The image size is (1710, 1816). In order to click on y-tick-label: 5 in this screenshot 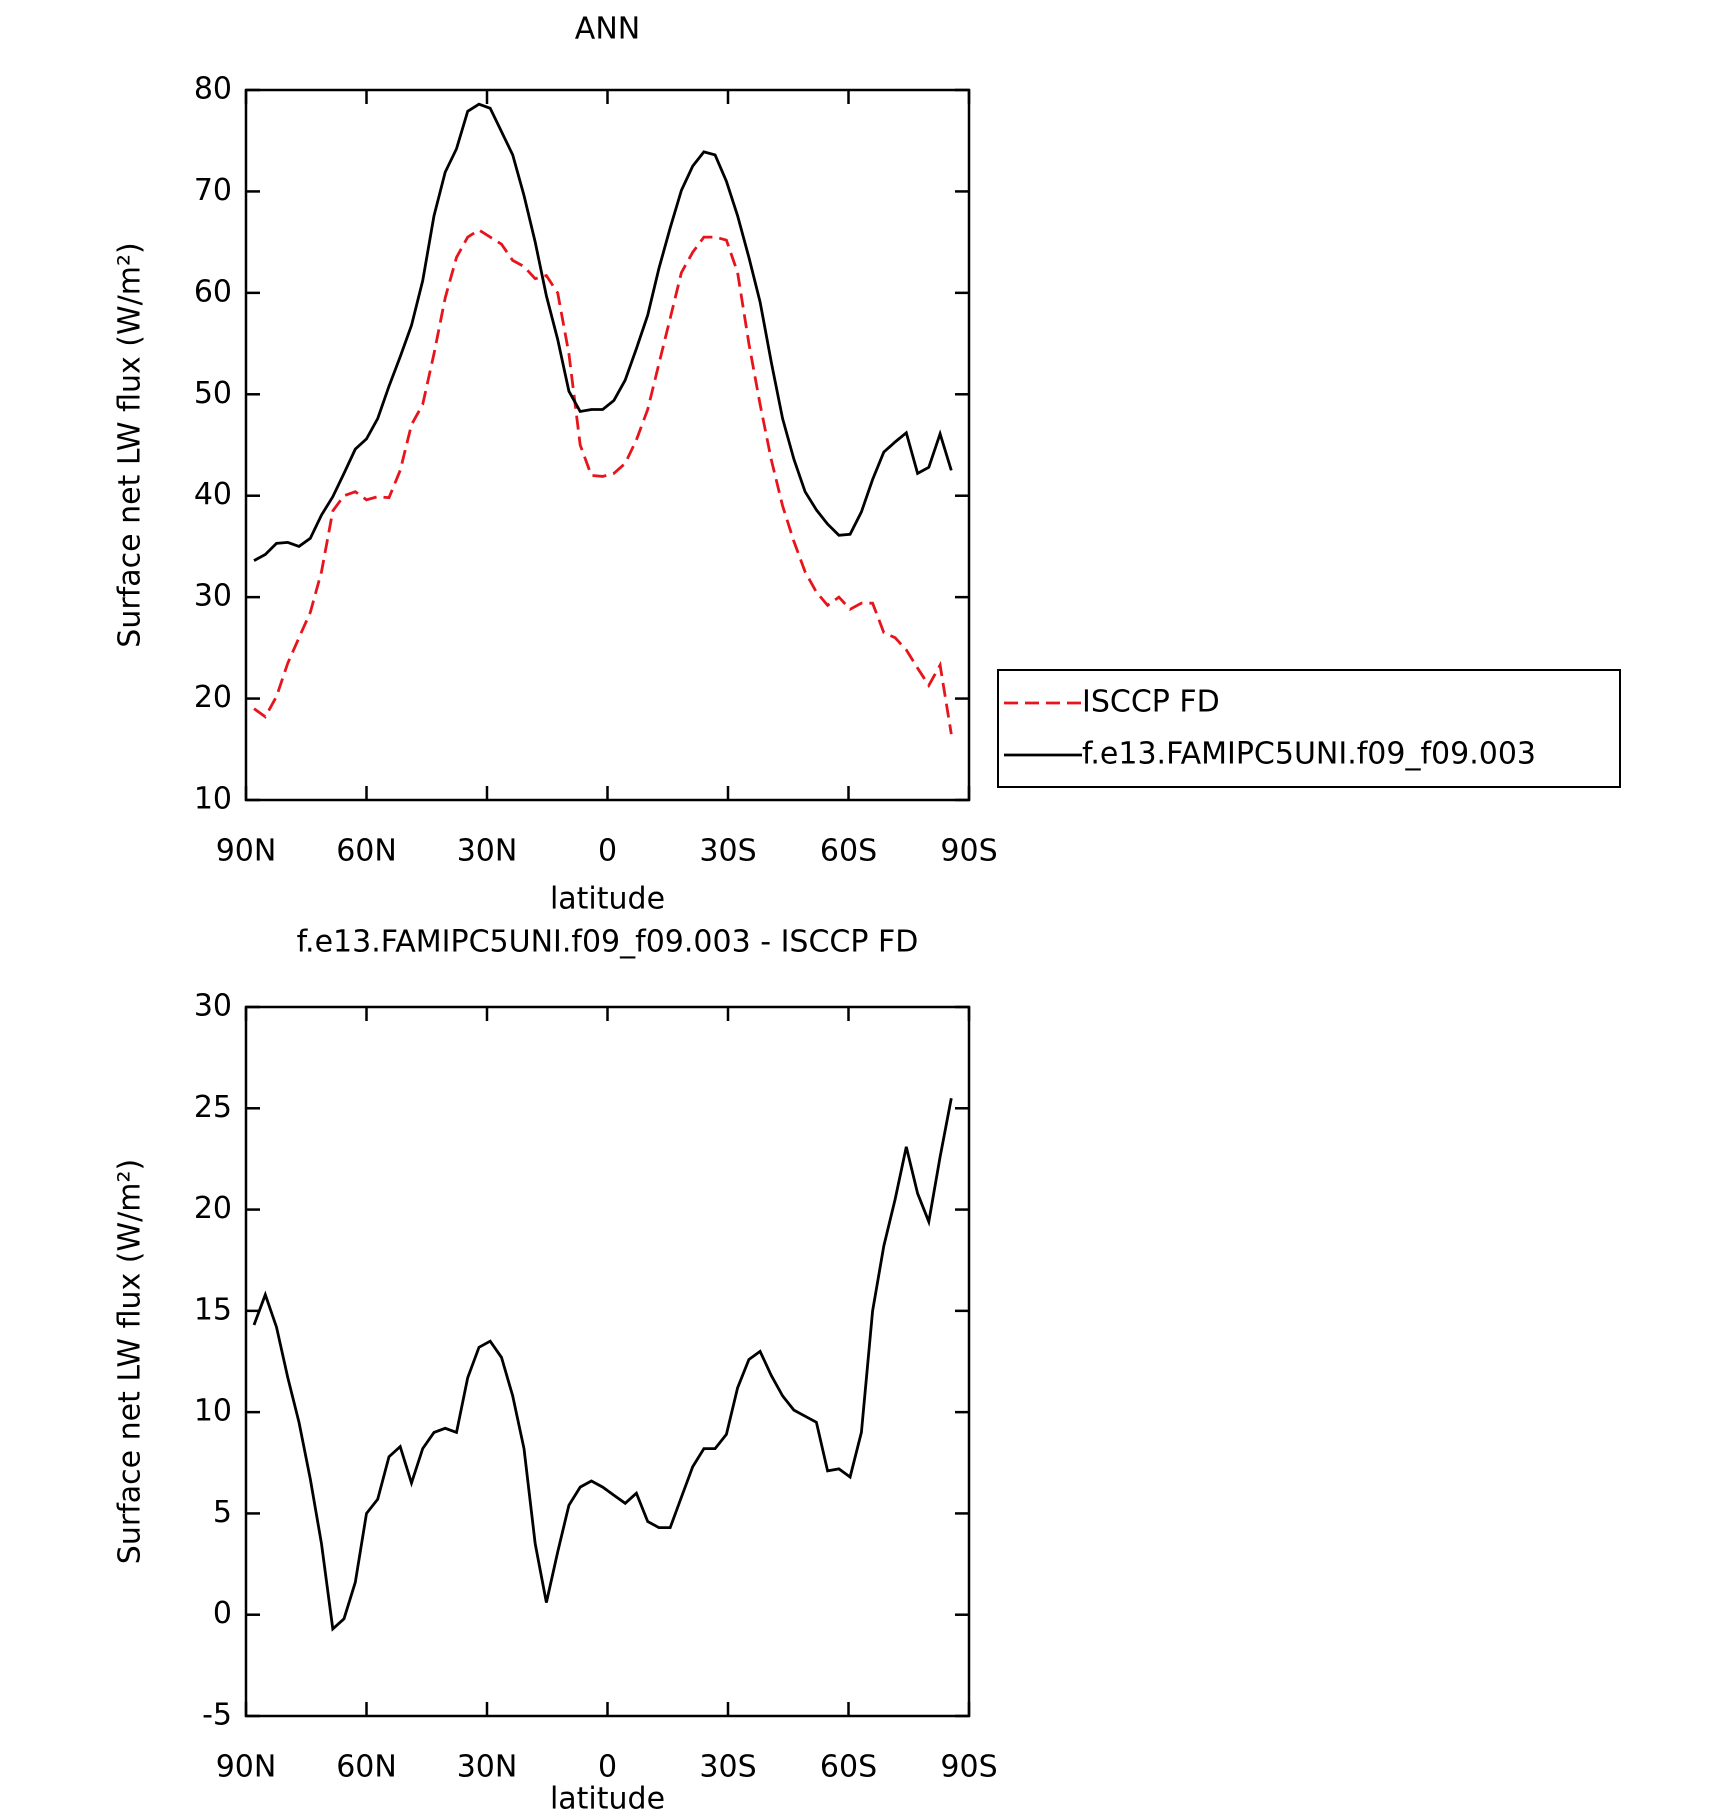, I will do `click(222, 1512)`.